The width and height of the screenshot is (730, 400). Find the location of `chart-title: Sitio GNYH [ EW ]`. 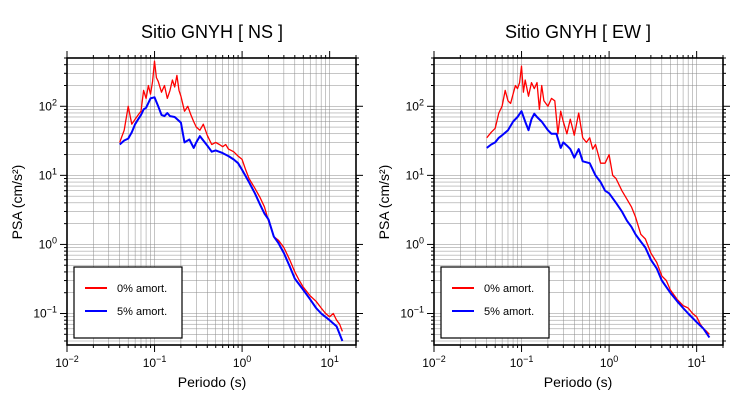

chart-title: Sitio GNYH [ EW ] is located at coordinates (578, 32).